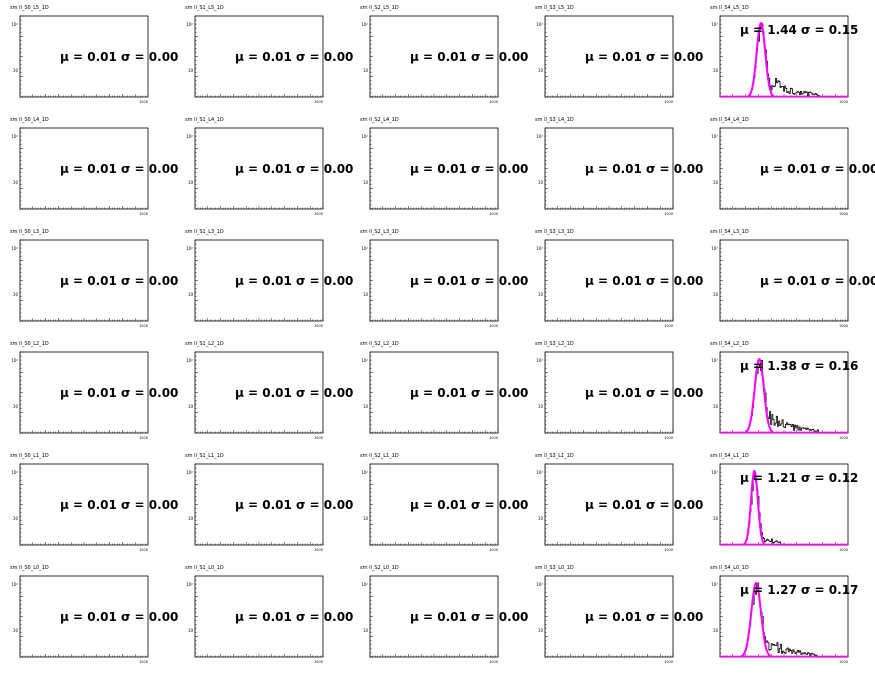  I want to click on histogram-panel: sm ll_S0_L0_1D 10² 10 1000 μ = 0.01 σ = 0.00, so click(89, 616).